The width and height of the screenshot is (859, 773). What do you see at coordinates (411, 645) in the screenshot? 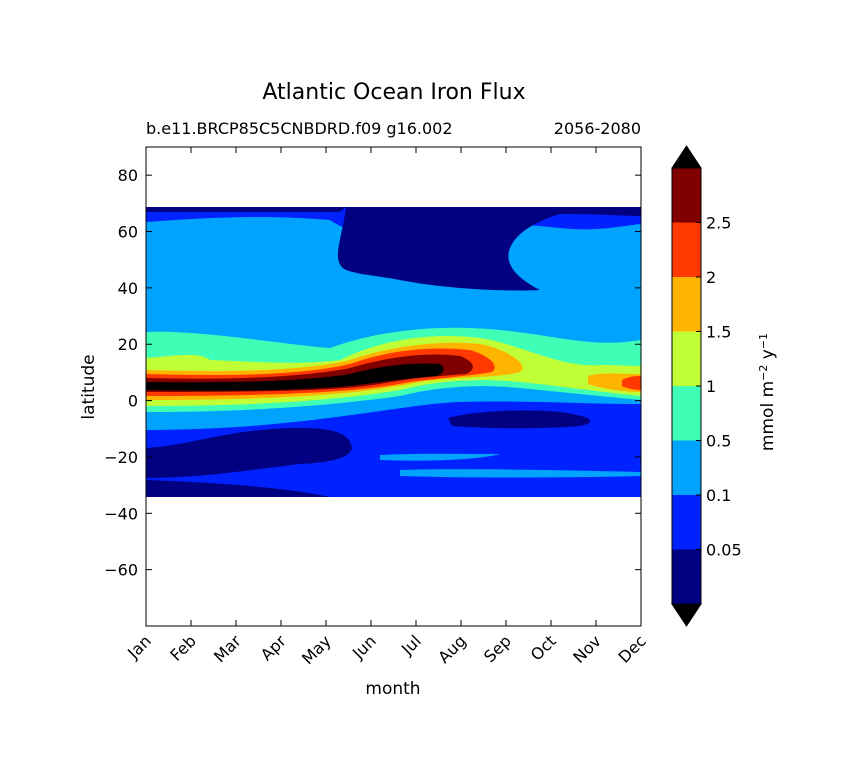
I see `x-tick-label: Jul` at bounding box center [411, 645].